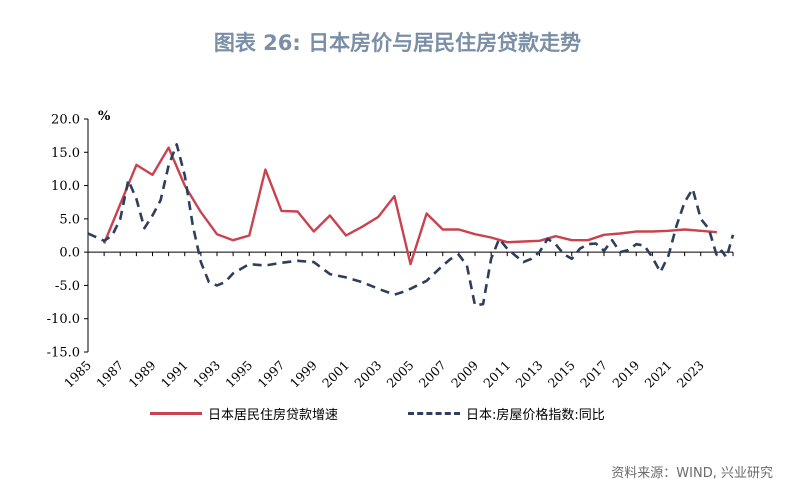 The image size is (795, 497). Describe the element at coordinates (335, 374) in the screenshot. I see `x-tick-label: 2001` at that location.